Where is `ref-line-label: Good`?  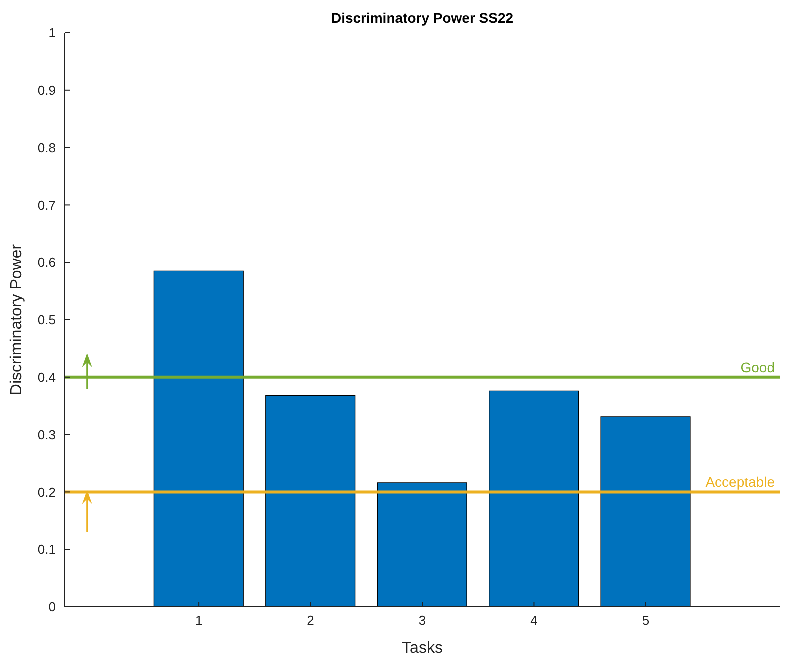 ref-line-label: Good is located at coordinates (757, 367).